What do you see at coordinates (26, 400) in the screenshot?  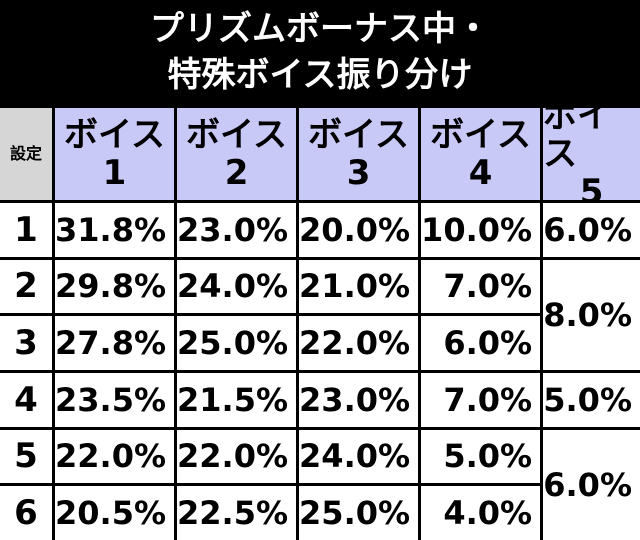 I see `setting-cell: 4` at bounding box center [26, 400].